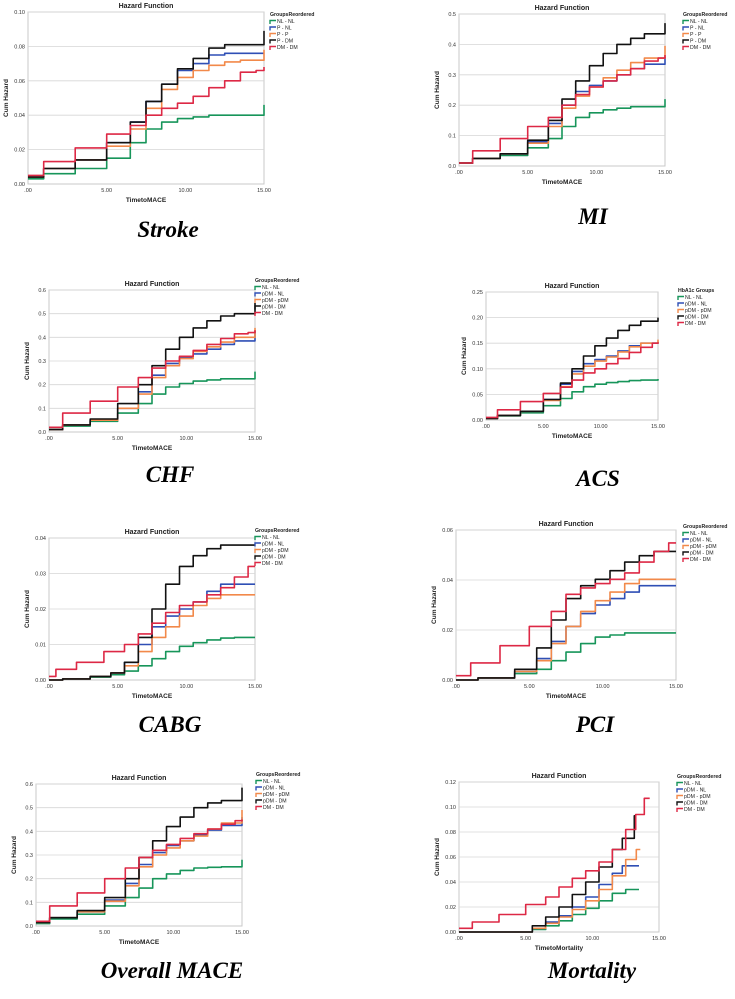  I want to click on y-tick-label: 0.4, so click(452, 45).